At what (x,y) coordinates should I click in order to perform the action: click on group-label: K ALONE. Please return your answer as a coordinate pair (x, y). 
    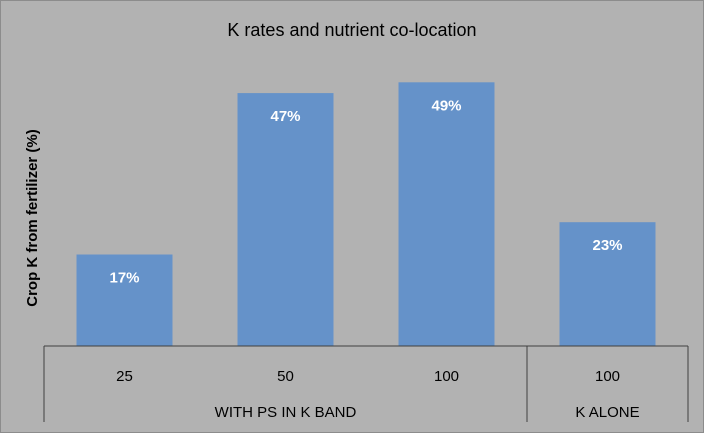
    Looking at the image, I should click on (607, 412).